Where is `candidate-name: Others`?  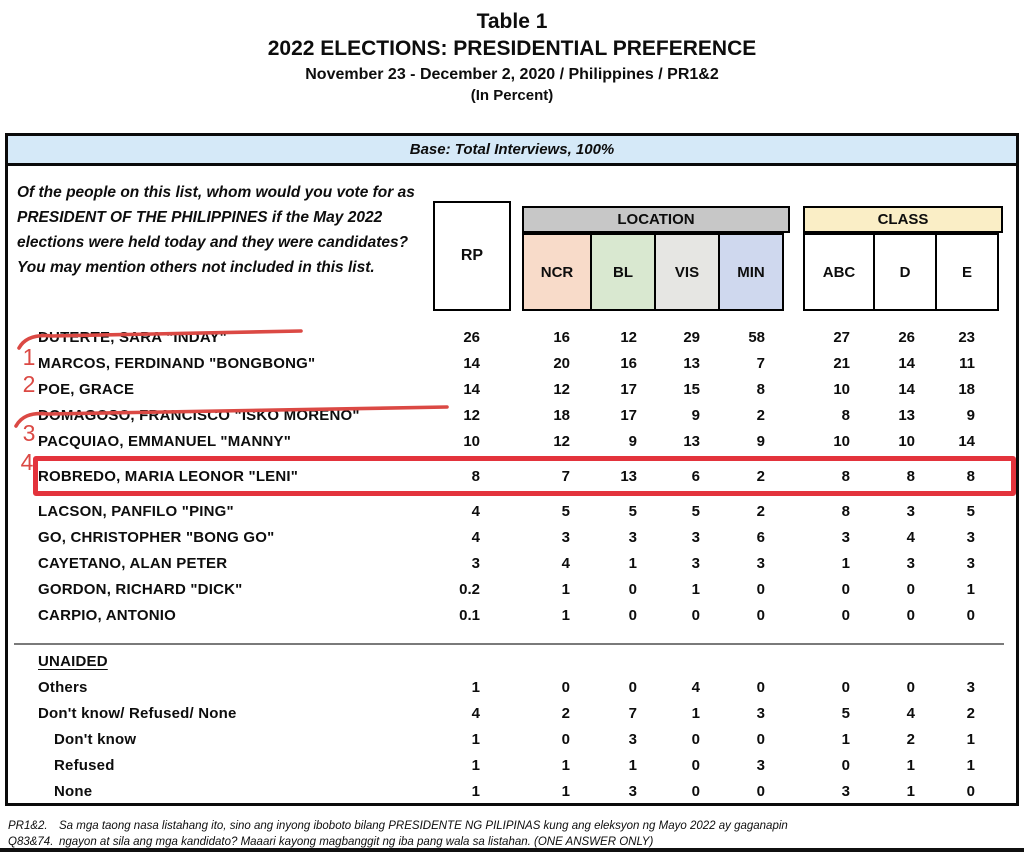 candidate-name: Others is located at coordinates (63, 687).